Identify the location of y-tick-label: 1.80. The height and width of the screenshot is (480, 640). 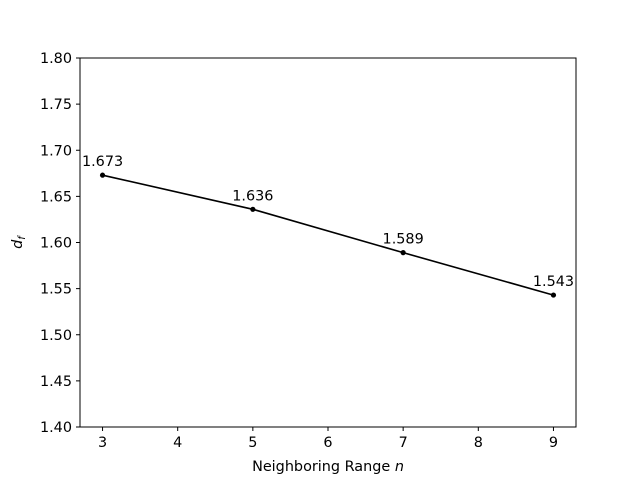
(56, 59).